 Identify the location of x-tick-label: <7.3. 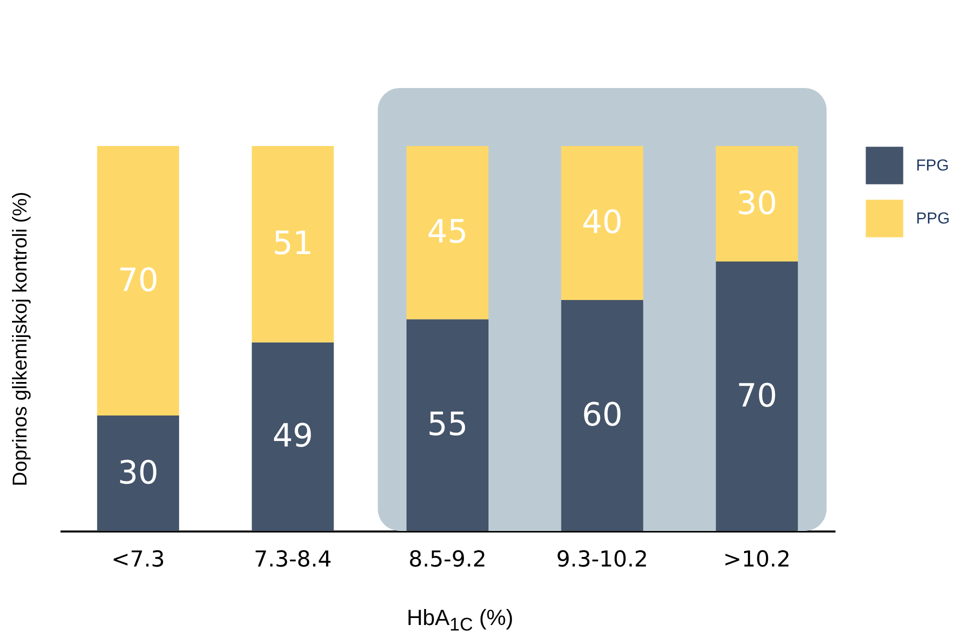
(138, 560).